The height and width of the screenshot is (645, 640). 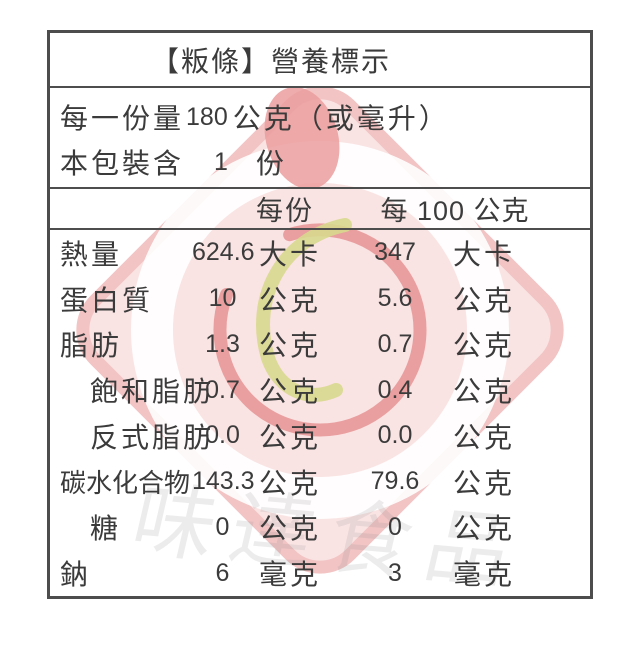 What do you see at coordinates (320, 209) in the screenshot?
I see `column-header-row: 每份 每 100 公克` at bounding box center [320, 209].